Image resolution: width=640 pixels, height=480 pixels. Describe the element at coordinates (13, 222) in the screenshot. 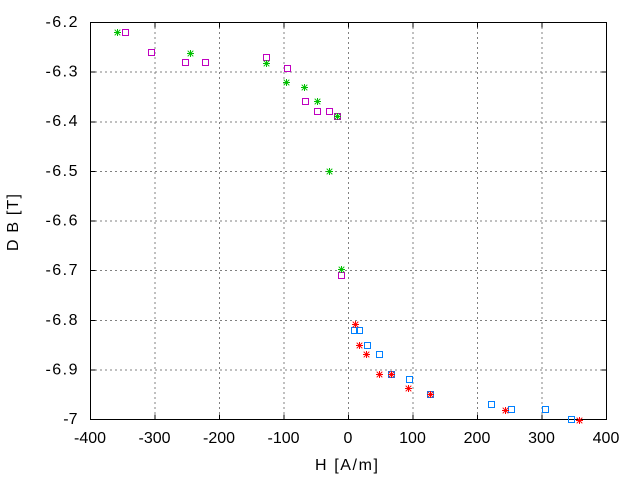

I see `svg-text: D B [T]` at that location.